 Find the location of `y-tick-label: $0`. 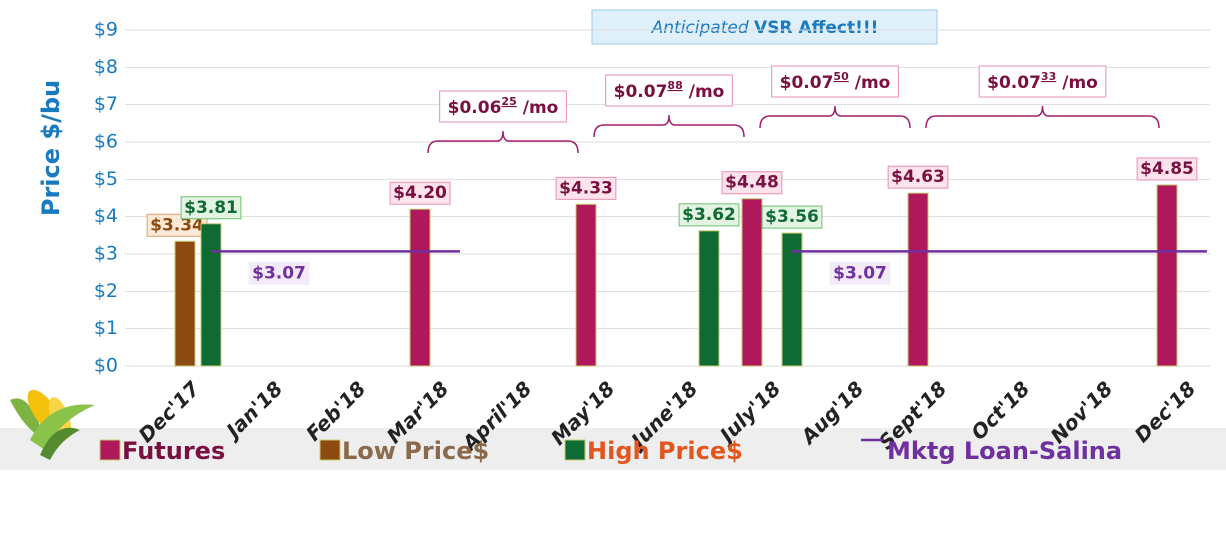

y-tick-label: $0 is located at coordinates (106, 366).